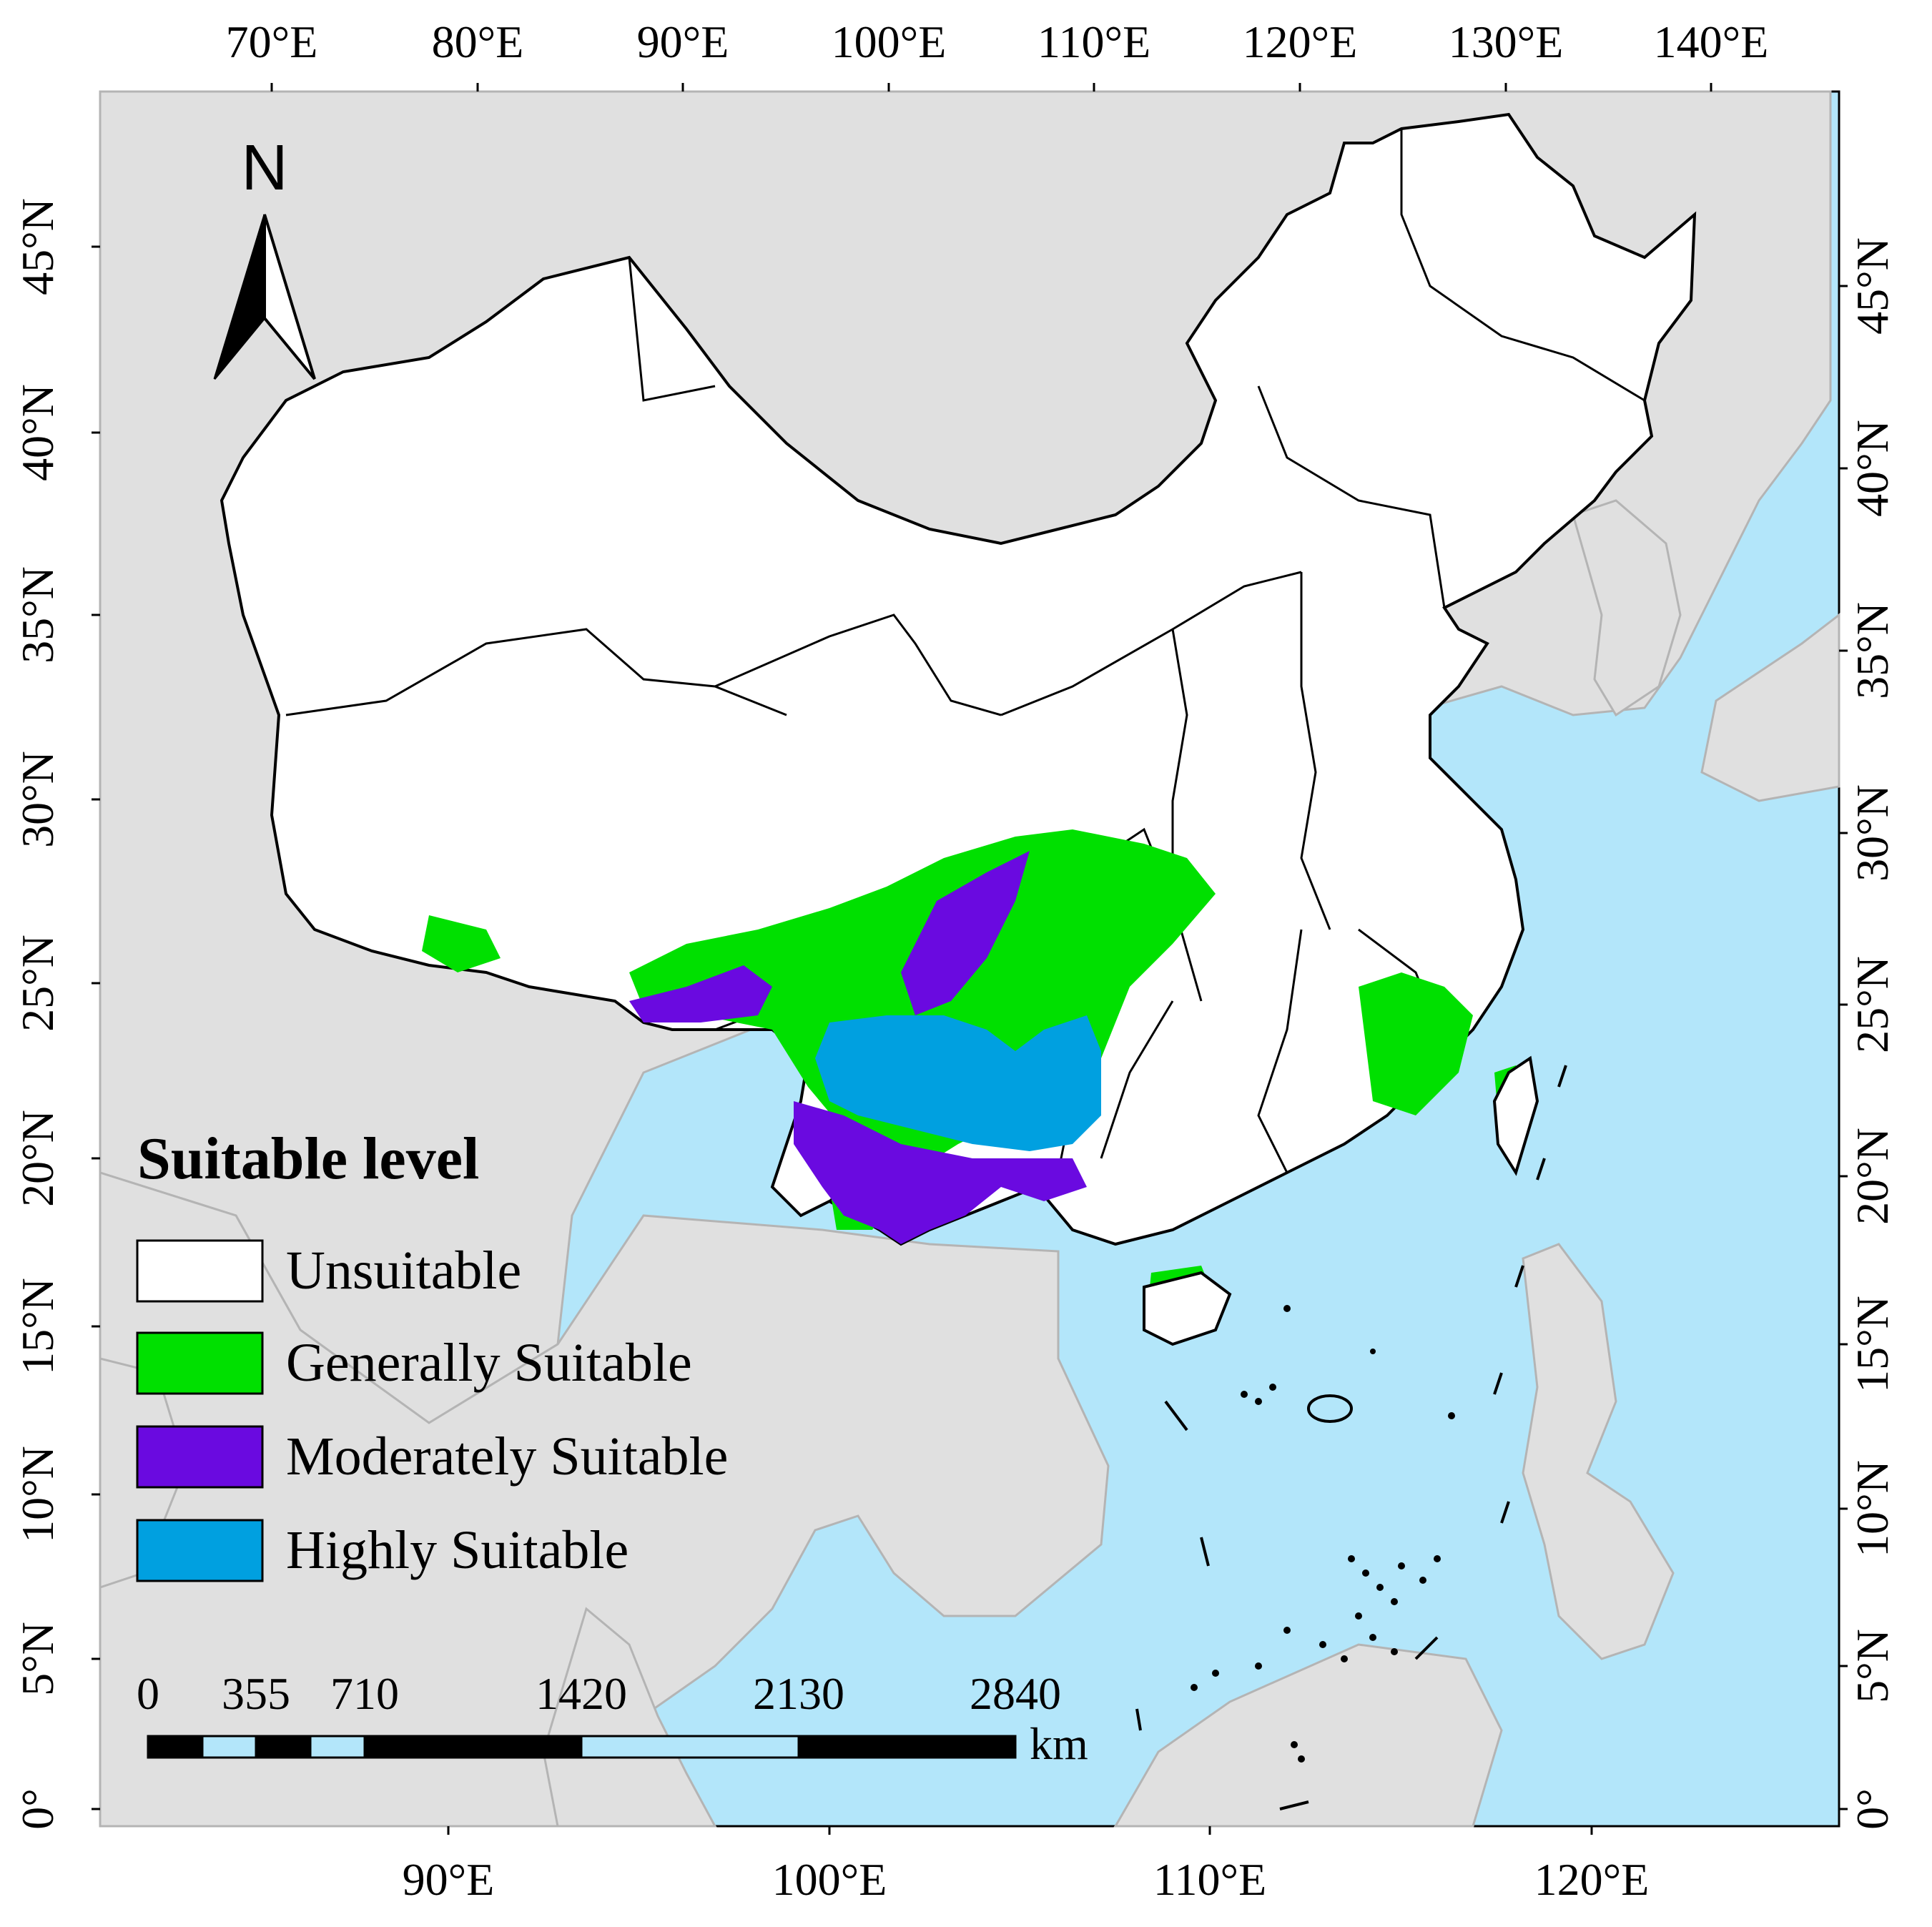 The image size is (1932, 1927). Describe the element at coordinates (958, 1083) in the screenshot. I see `highly-suitable-zone` at that location.